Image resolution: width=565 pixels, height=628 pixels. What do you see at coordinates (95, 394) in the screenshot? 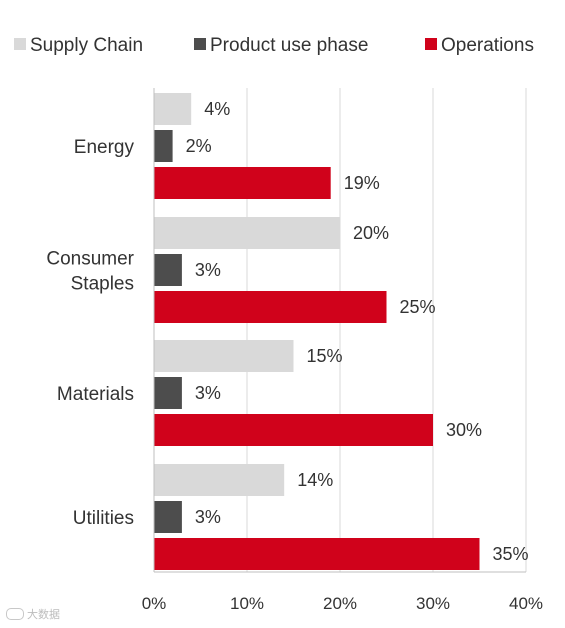
I see `category-label-materials: Materials` at bounding box center [95, 394].